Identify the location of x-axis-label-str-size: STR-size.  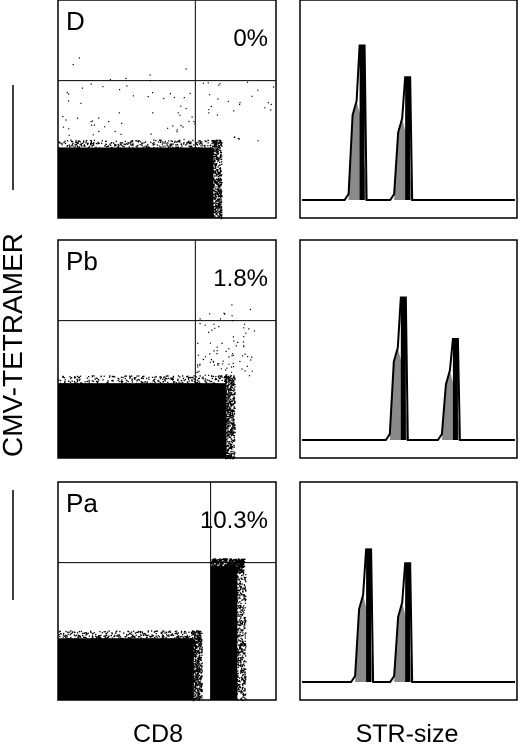
(407, 733).